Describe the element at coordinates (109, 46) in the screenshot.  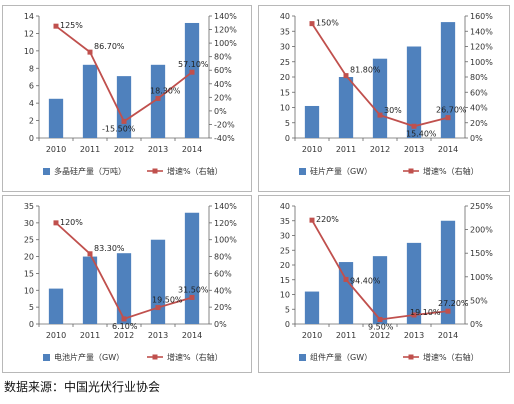
I see `data-label: 86.70%` at that location.